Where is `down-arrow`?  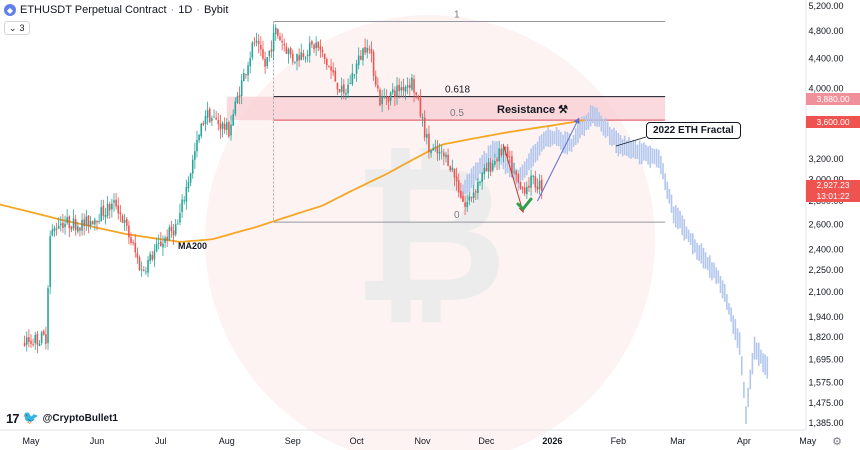 down-arrow is located at coordinates (513, 179).